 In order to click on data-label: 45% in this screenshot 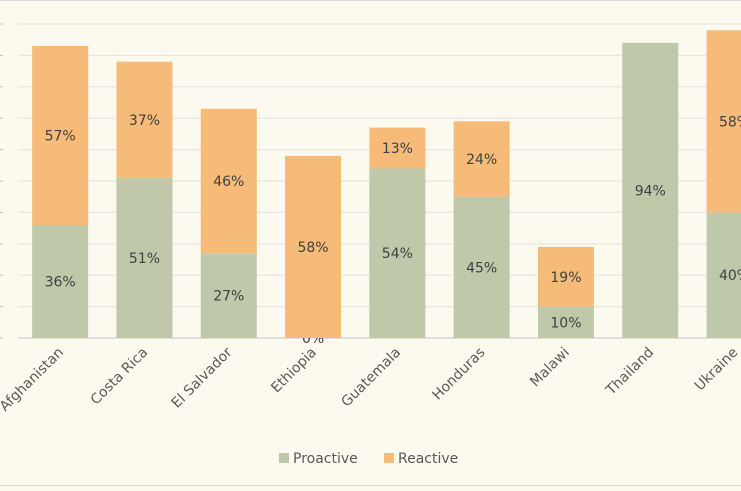, I will do `click(481, 268)`.